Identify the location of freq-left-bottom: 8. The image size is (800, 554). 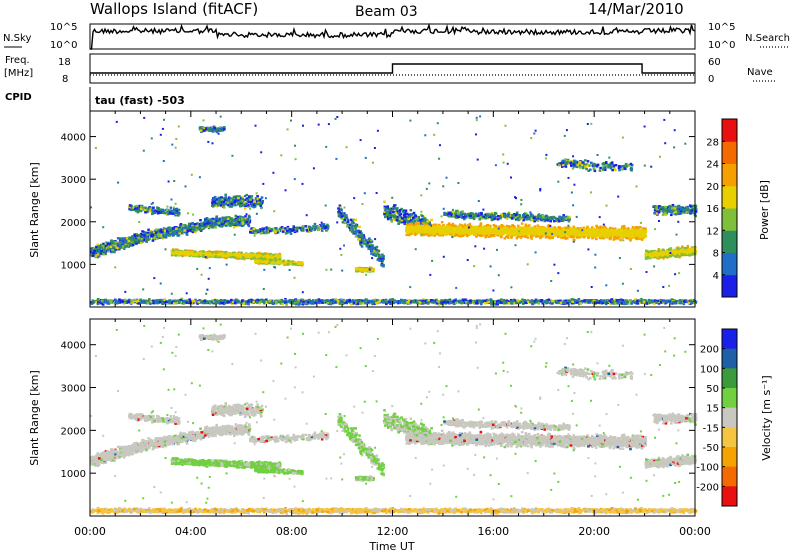
(65, 79).